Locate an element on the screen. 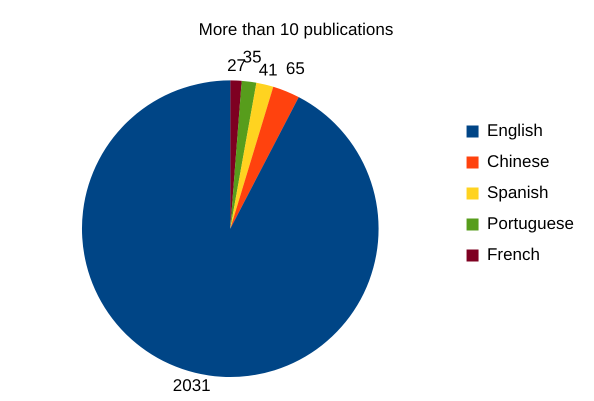  legend-label: Spanish is located at coordinates (517, 192).